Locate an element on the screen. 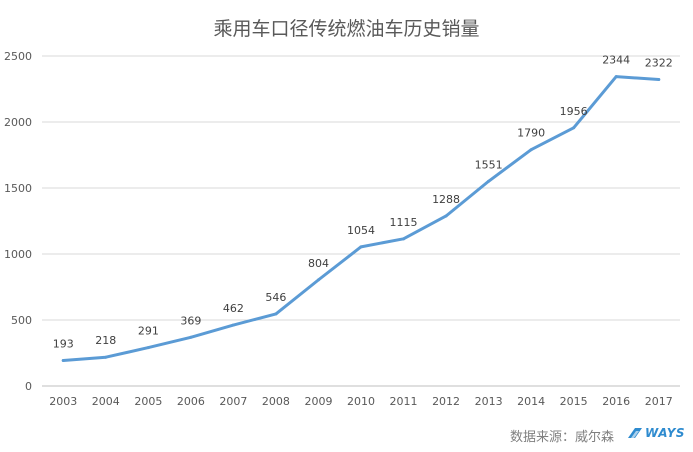 This screenshot has width=693, height=452. x-tick-label: 2013 is located at coordinates (489, 401).